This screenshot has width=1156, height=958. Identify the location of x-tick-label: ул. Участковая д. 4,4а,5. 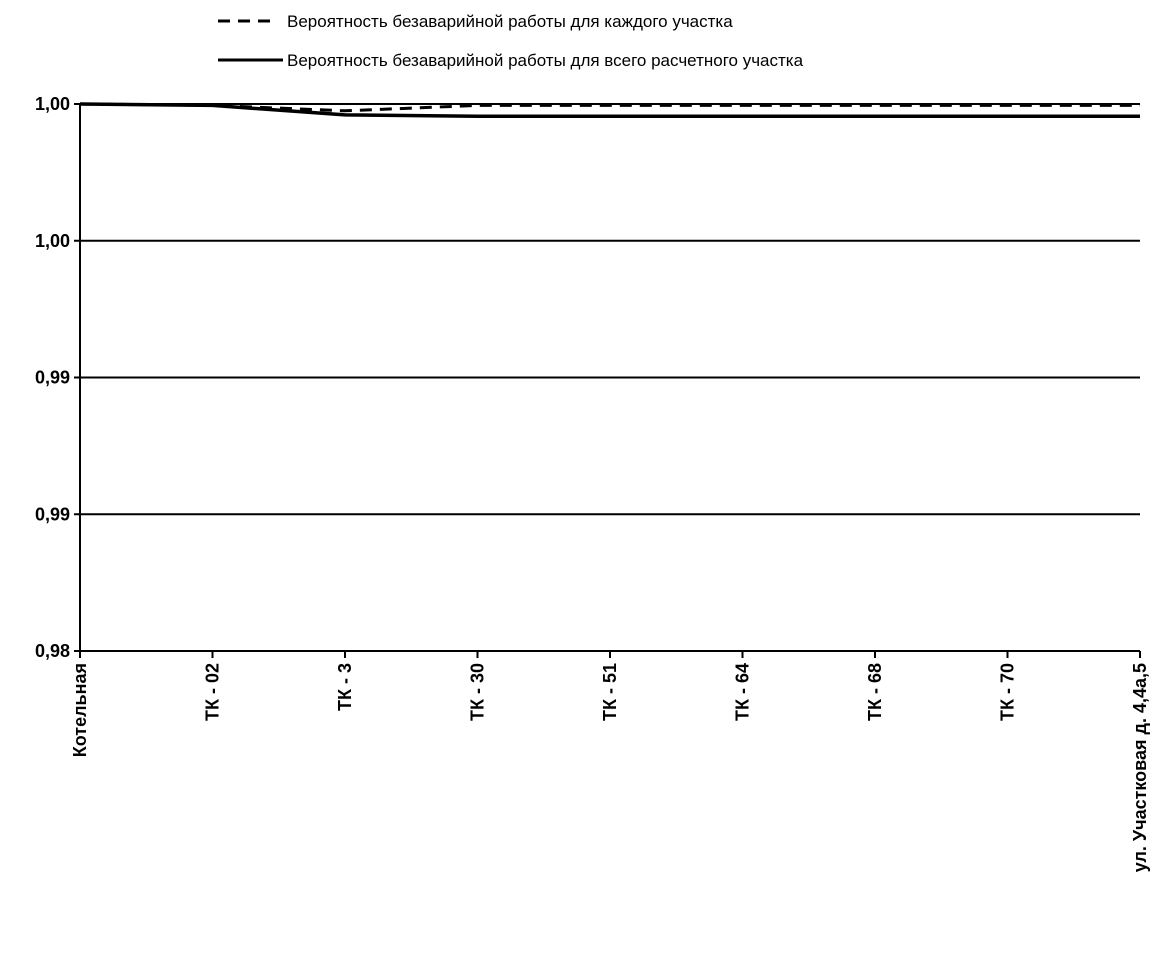
(1140, 767).